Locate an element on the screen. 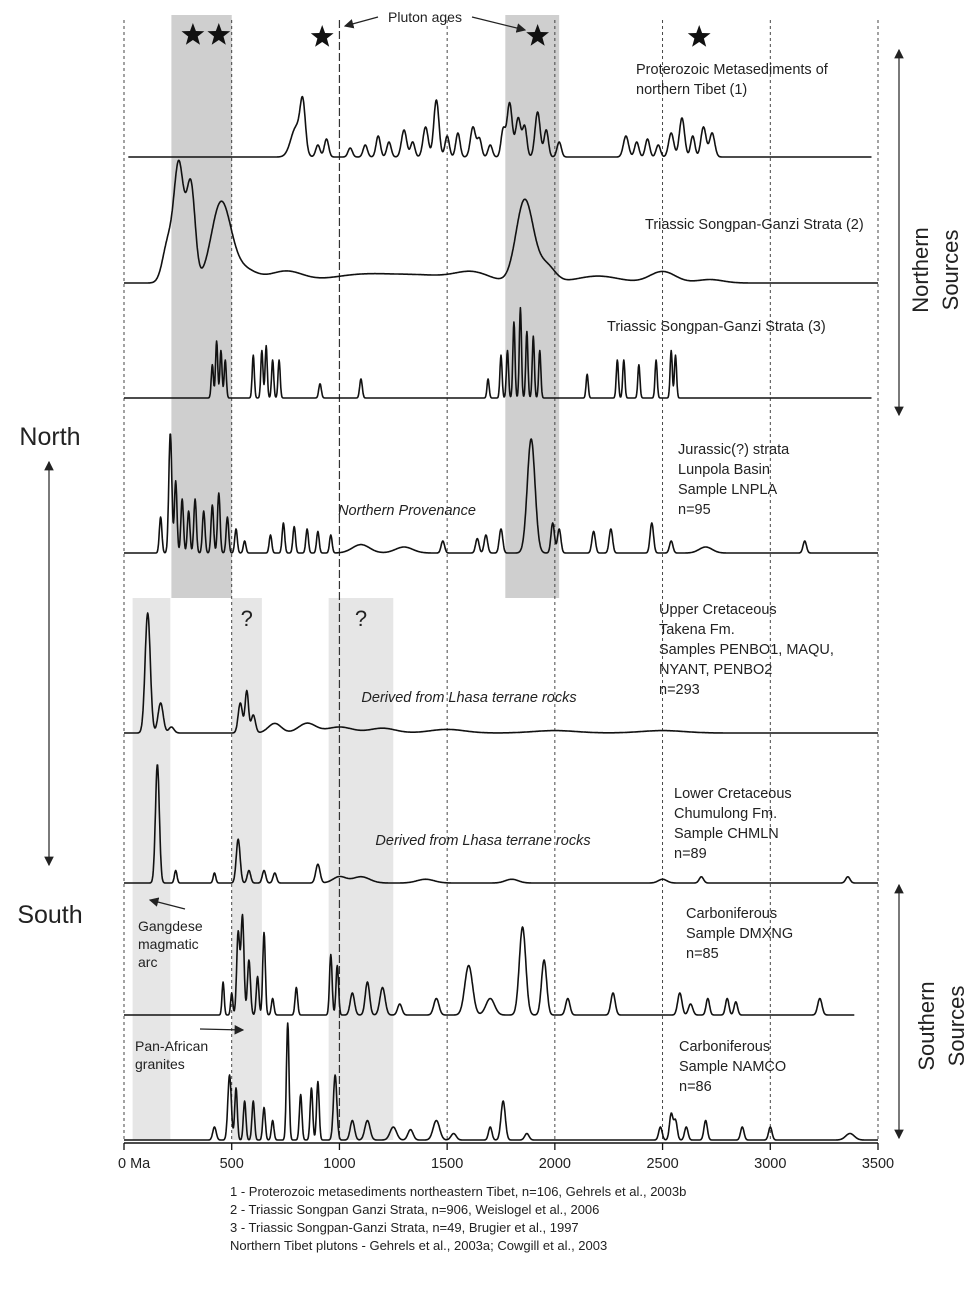 Image resolution: width=966 pixels, height=1294 pixels. gangdese-label-1: Gangdese is located at coordinates (170, 926).